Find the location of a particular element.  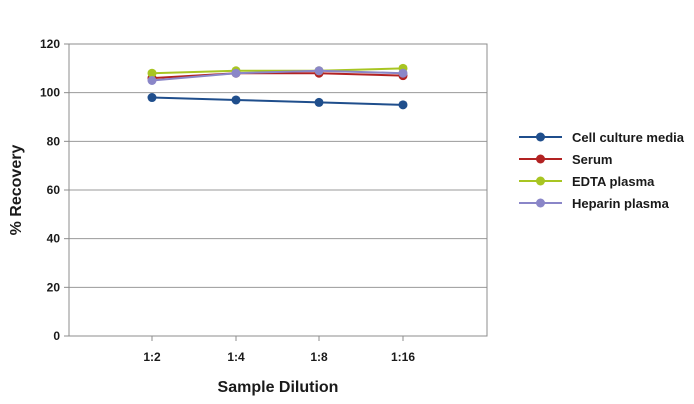

y-tick-label: 120 is located at coordinates (50, 44).